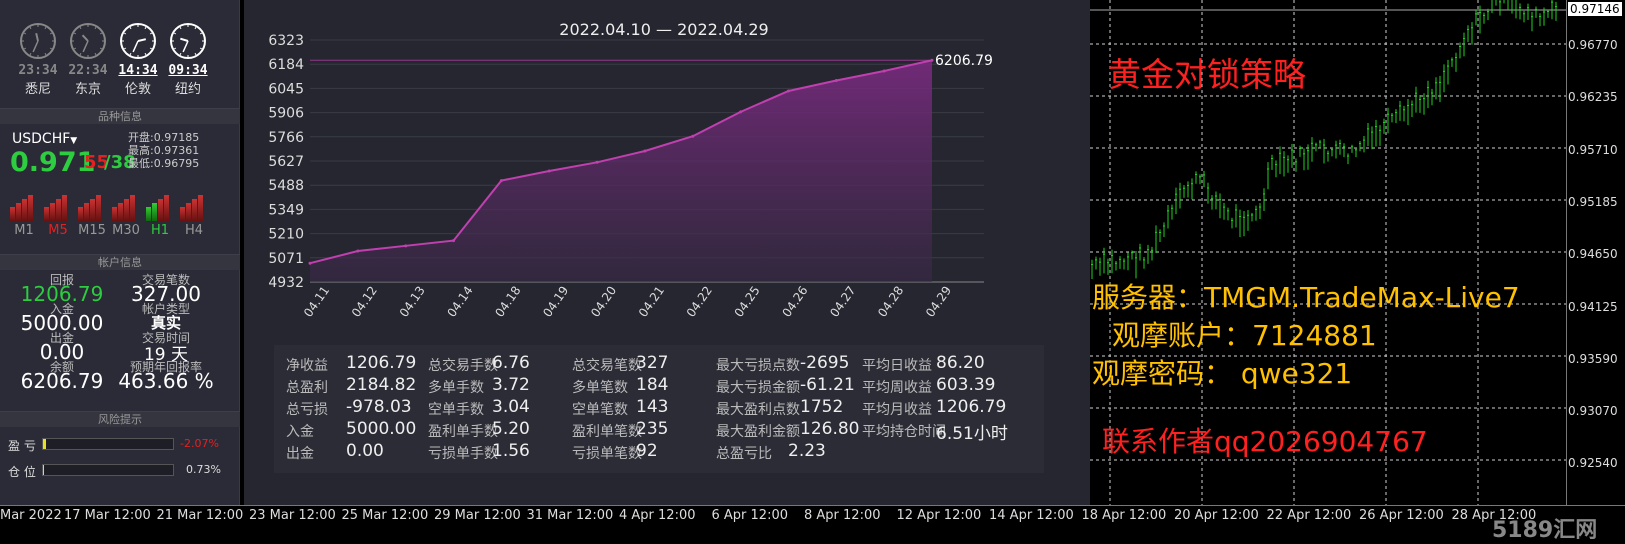 Image resolution: width=1625 pixels, height=544 pixels. I want to click on timeframe-h4: H4, so click(194, 215).